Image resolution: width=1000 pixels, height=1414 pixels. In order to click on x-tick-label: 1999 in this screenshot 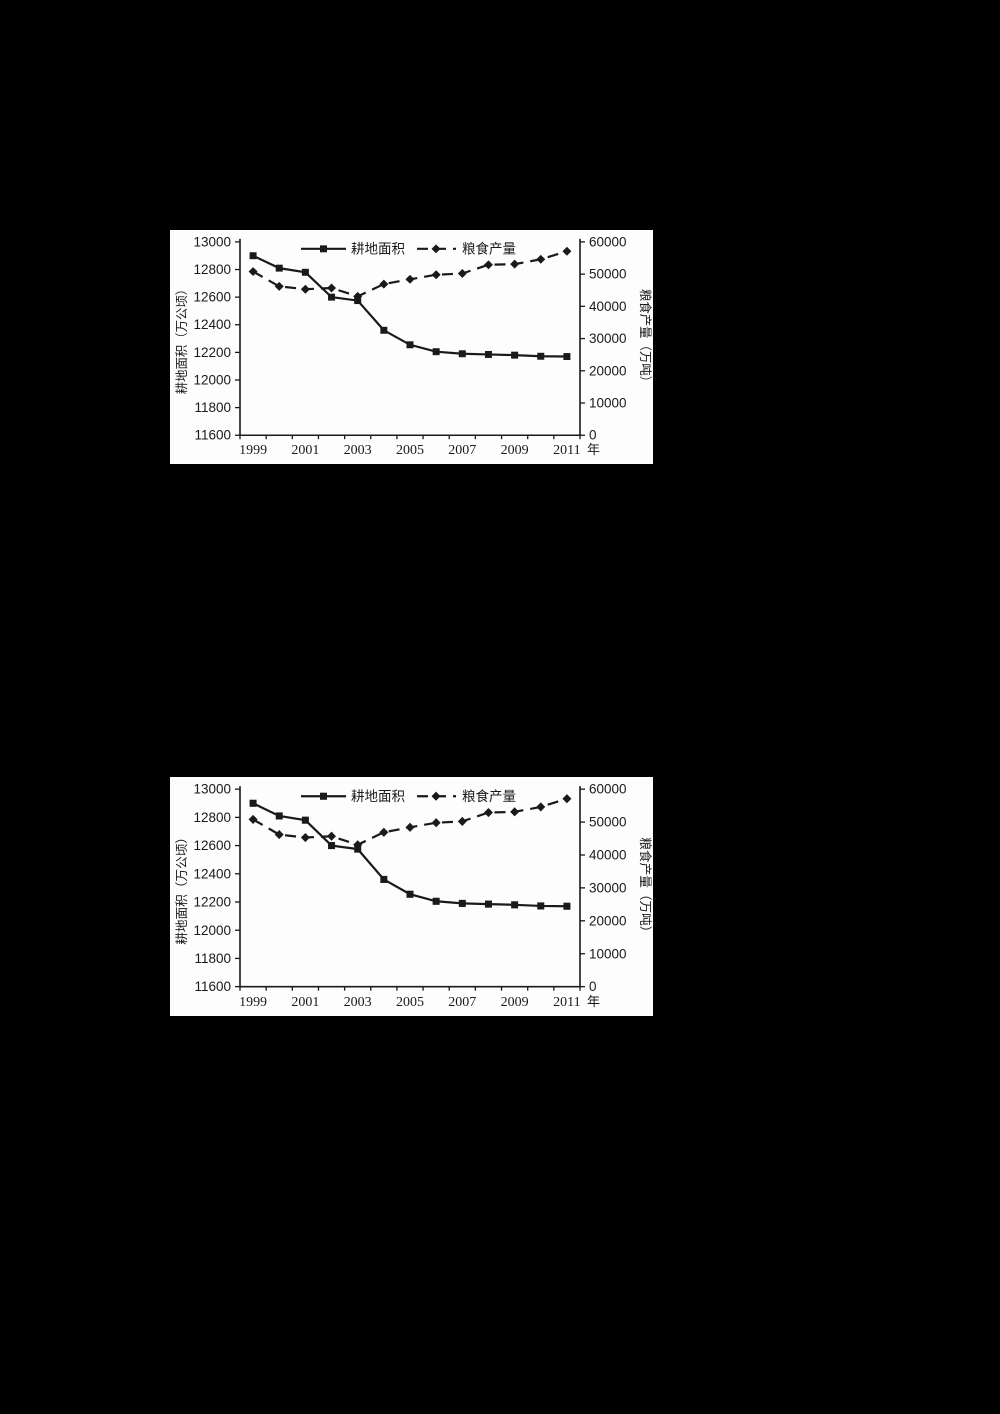, I will do `click(253, 450)`.